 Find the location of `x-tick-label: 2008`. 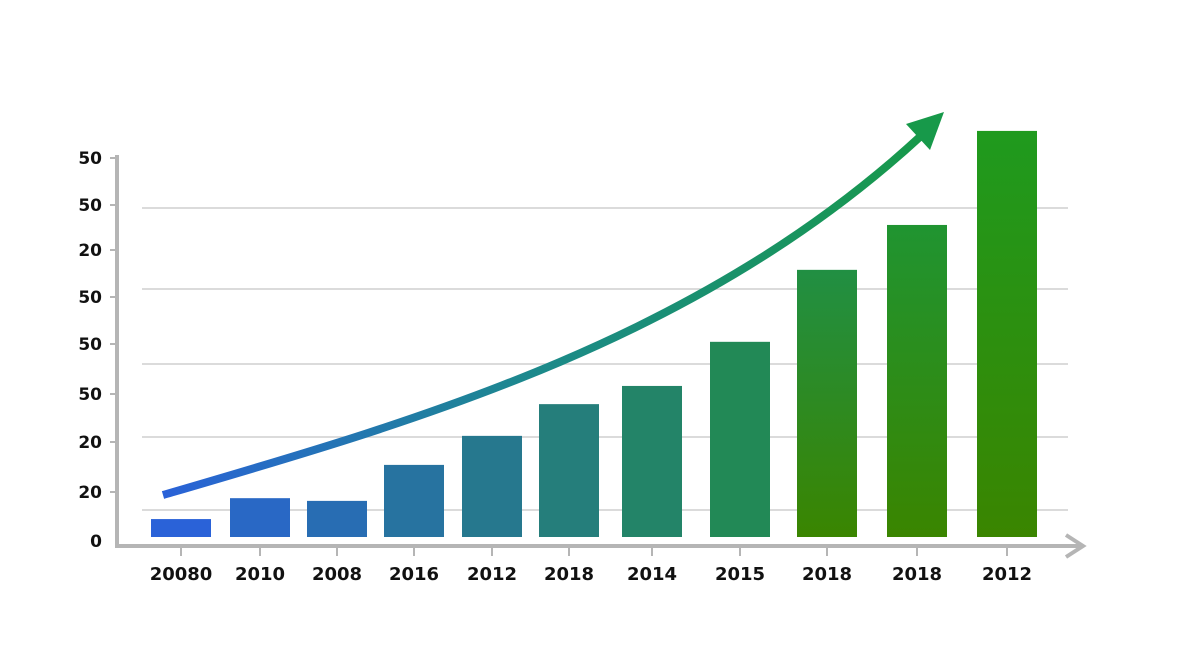

x-tick-label: 2008 is located at coordinates (337, 574).